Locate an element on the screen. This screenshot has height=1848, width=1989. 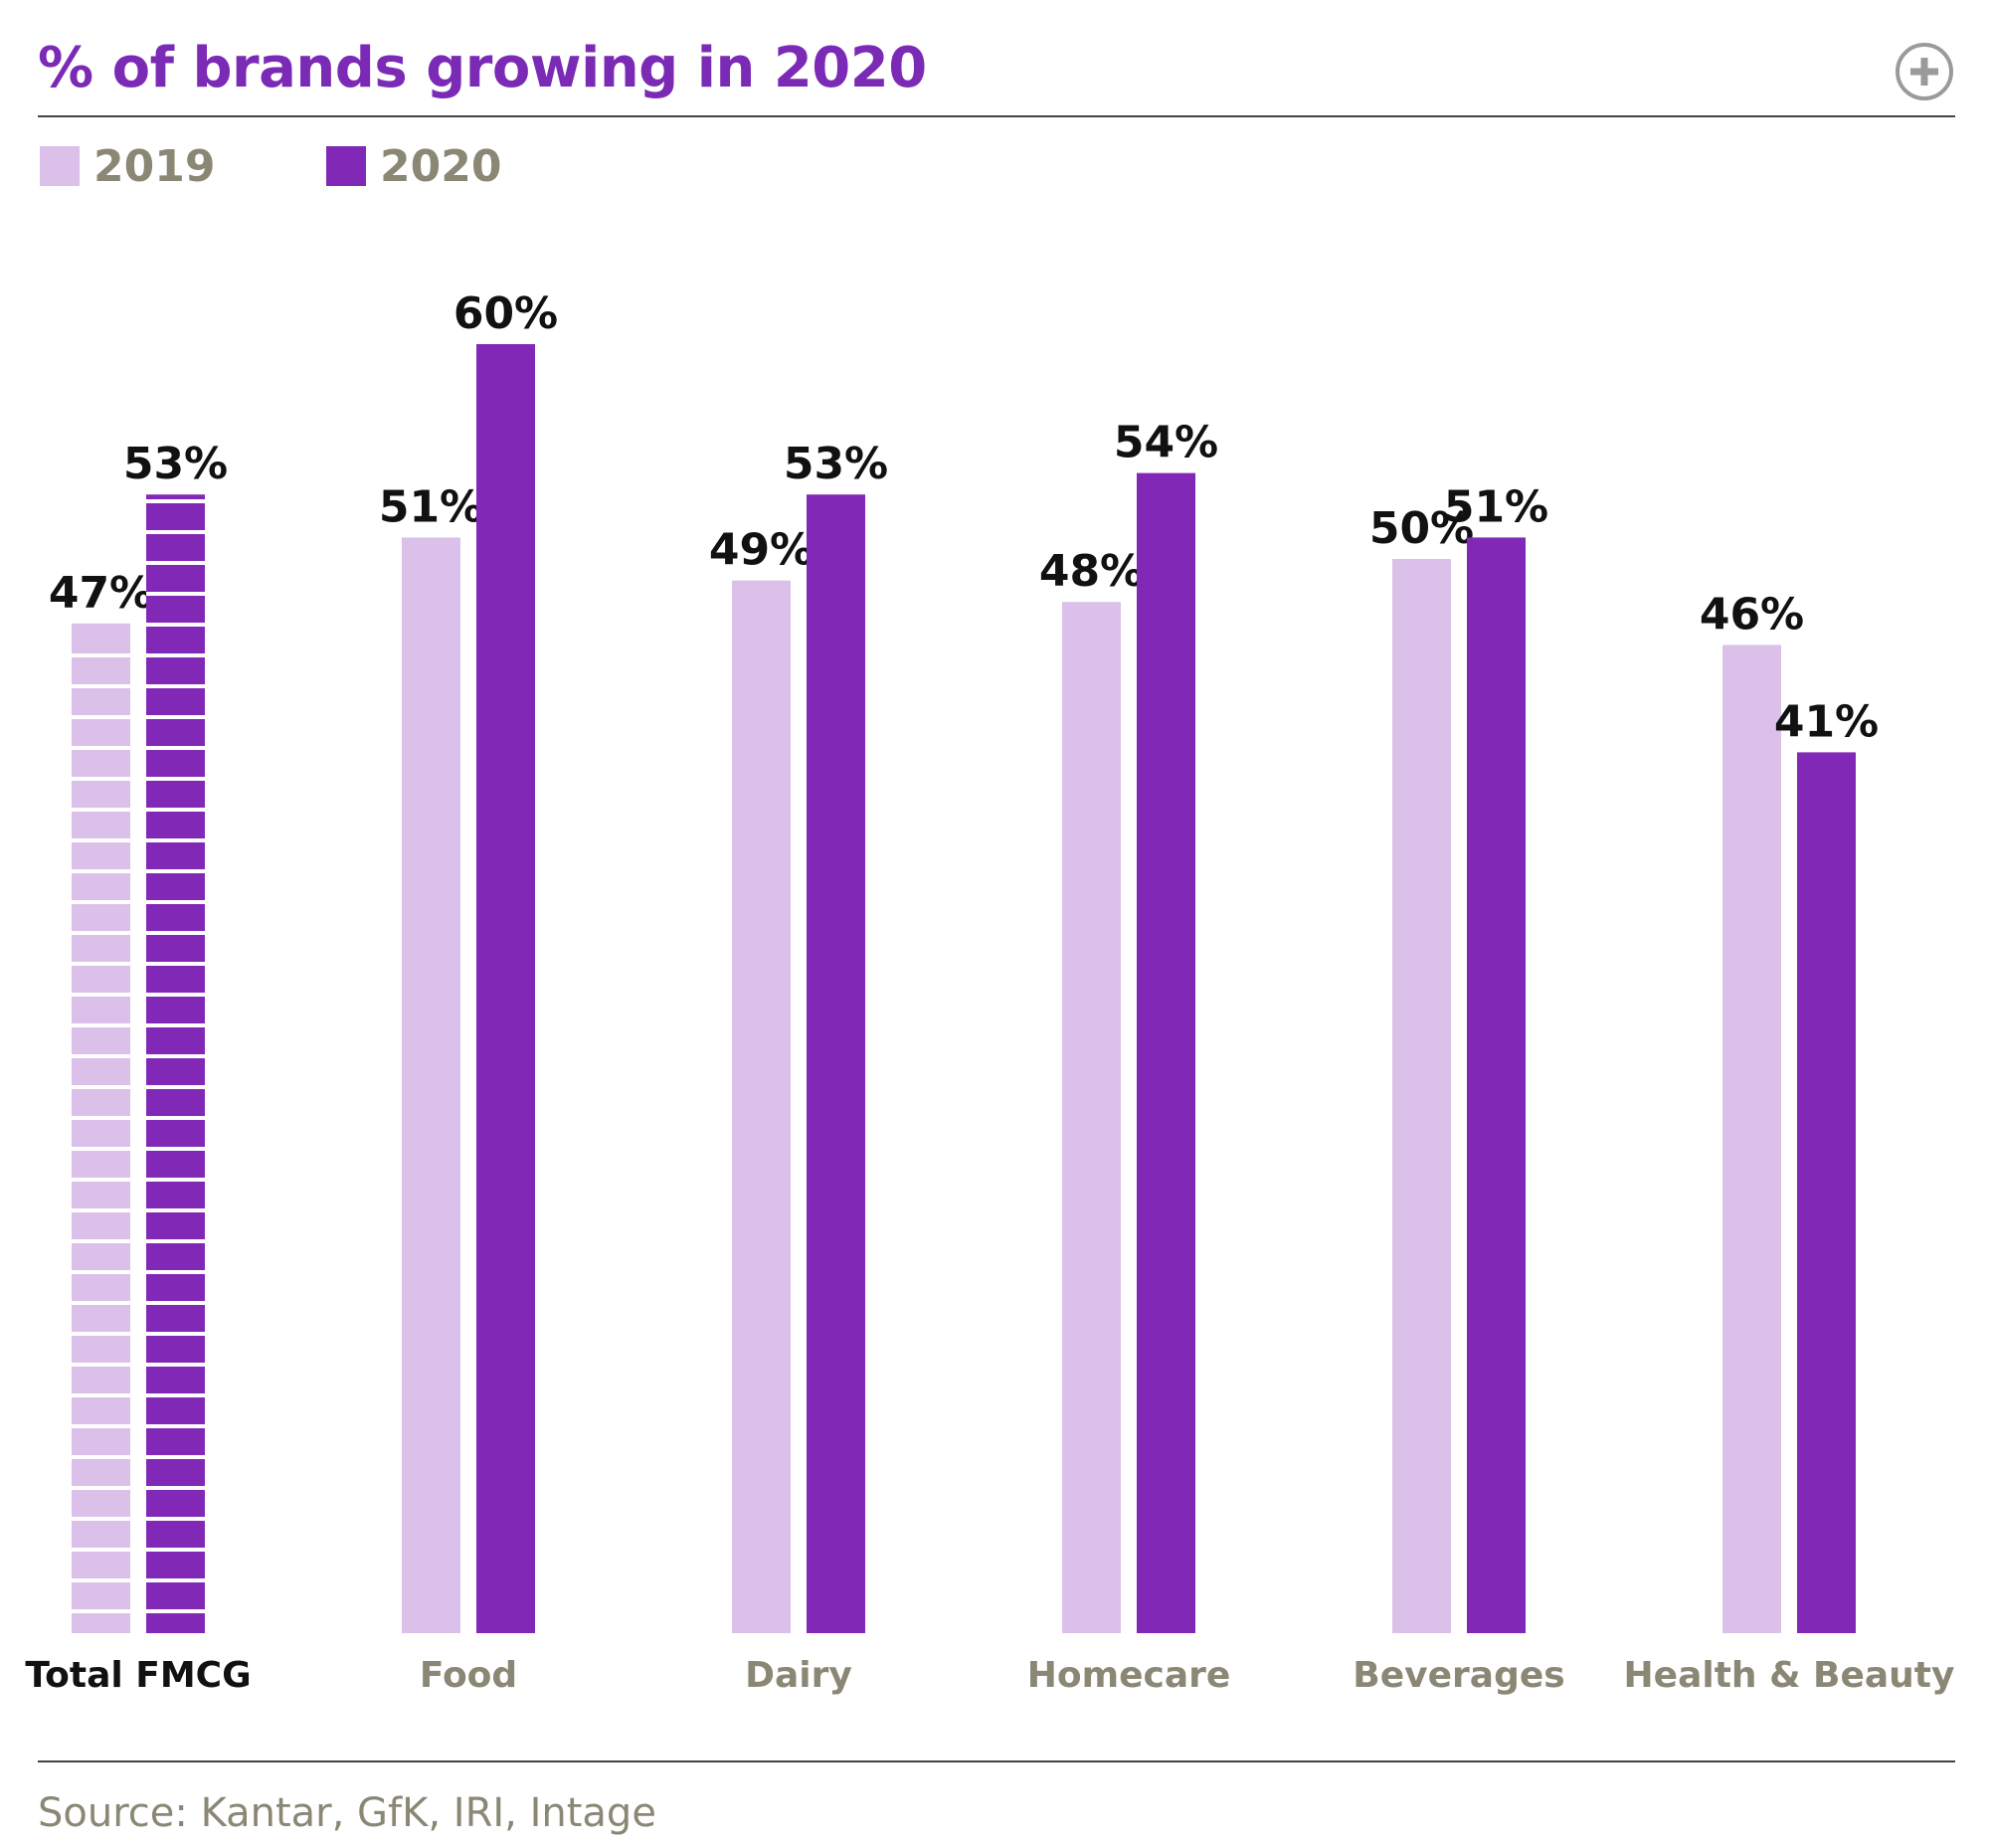
legend-item-2019: 2019 is located at coordinates (127, 166).